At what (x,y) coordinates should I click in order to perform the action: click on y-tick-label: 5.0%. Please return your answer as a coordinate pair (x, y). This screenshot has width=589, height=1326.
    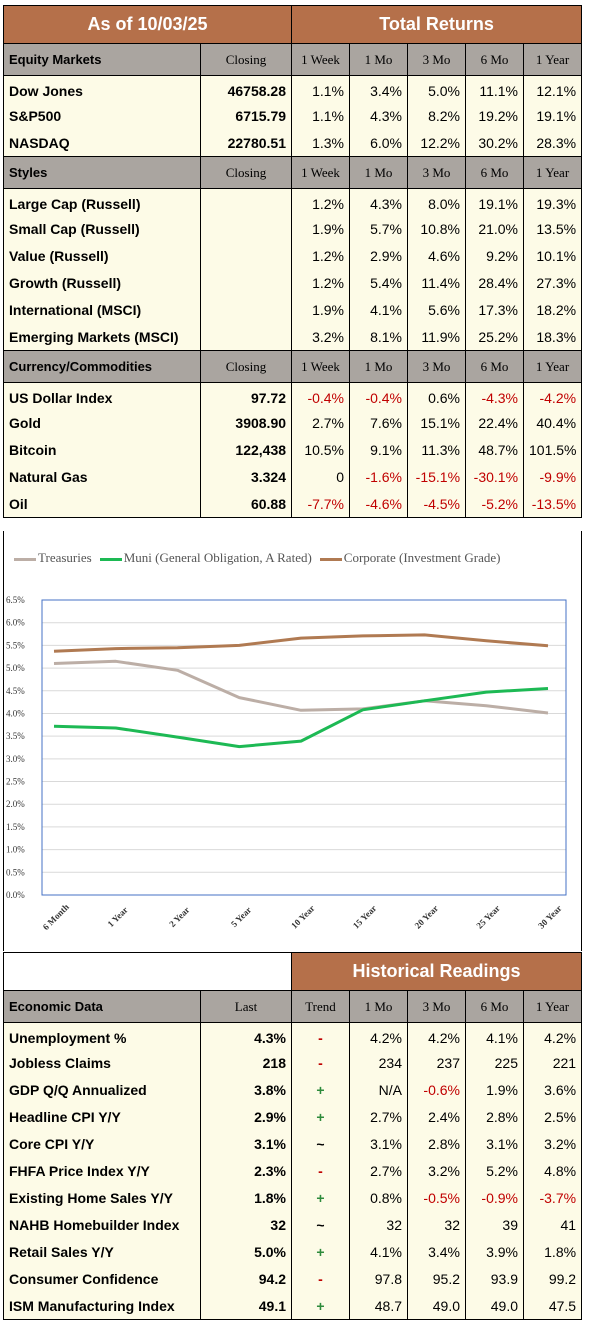
    Looking at the image, I should click on (15, 668).